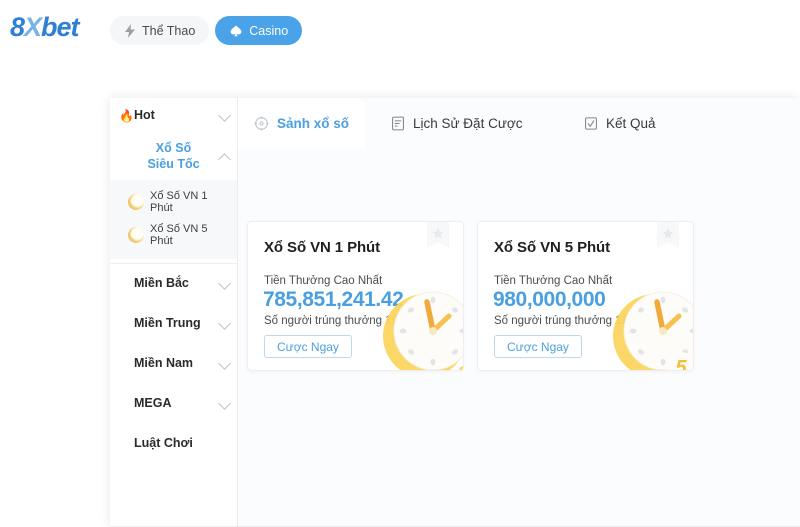 This screenshot has width=800, height=527. Describe the element at coordinates (17, 27) in the screenshot. I see `logo-part-1: 8` at that location.